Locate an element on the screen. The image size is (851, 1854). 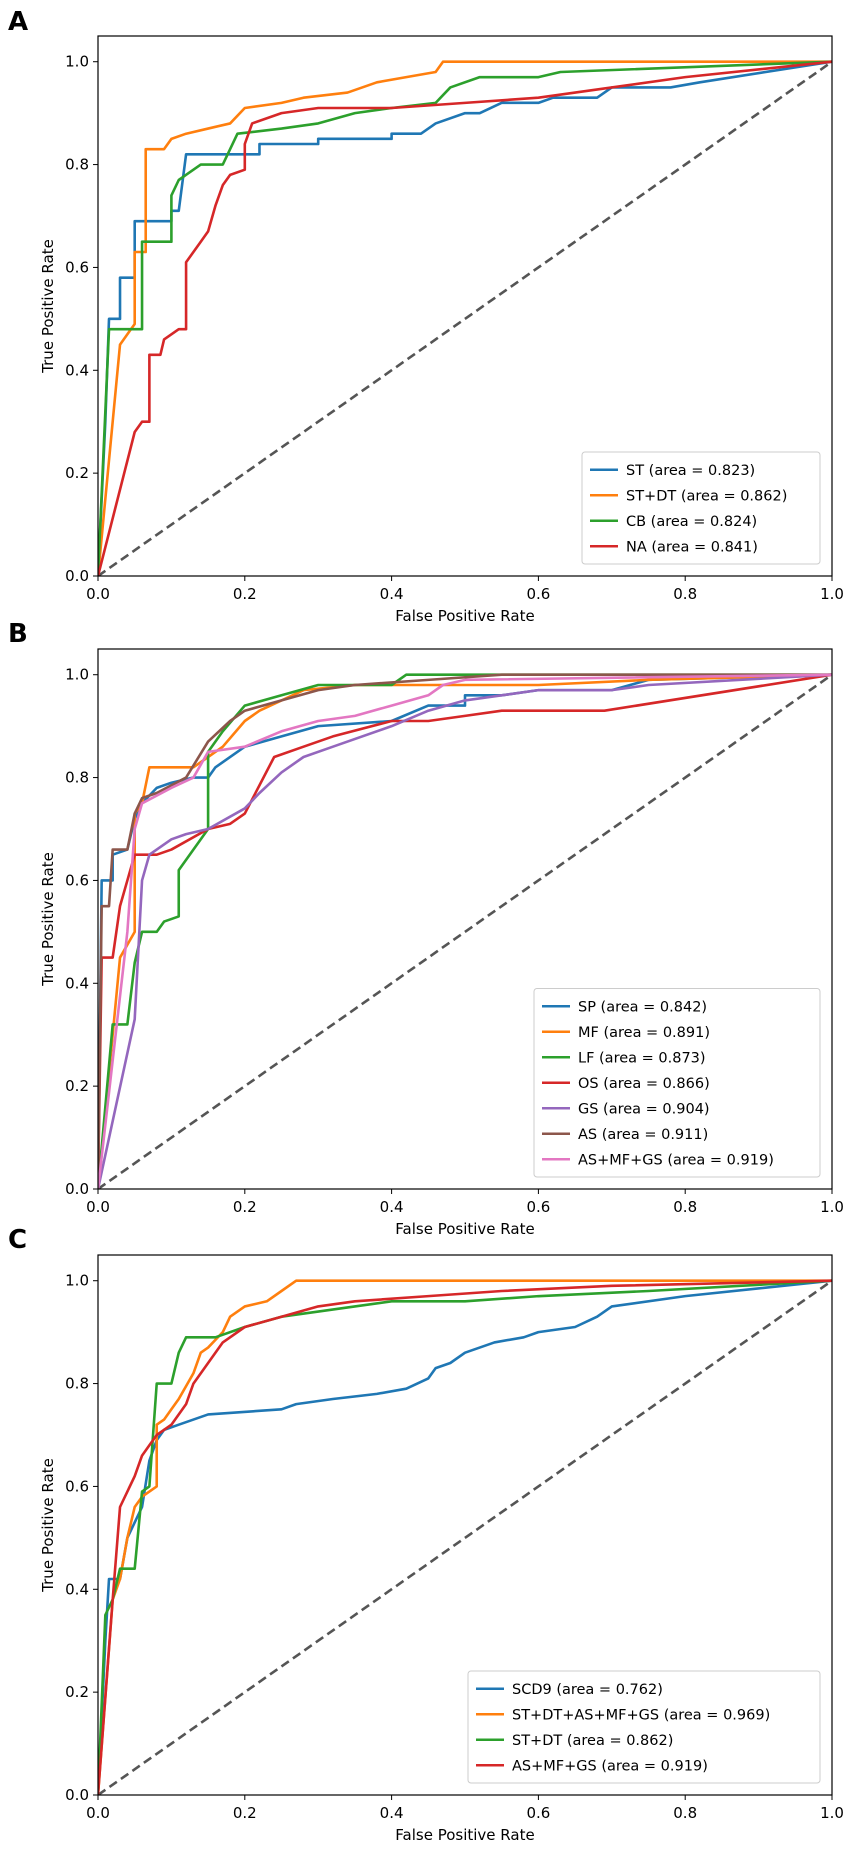
panel-a-xtick-label: 0.2 is located at coordinates (245, 594).